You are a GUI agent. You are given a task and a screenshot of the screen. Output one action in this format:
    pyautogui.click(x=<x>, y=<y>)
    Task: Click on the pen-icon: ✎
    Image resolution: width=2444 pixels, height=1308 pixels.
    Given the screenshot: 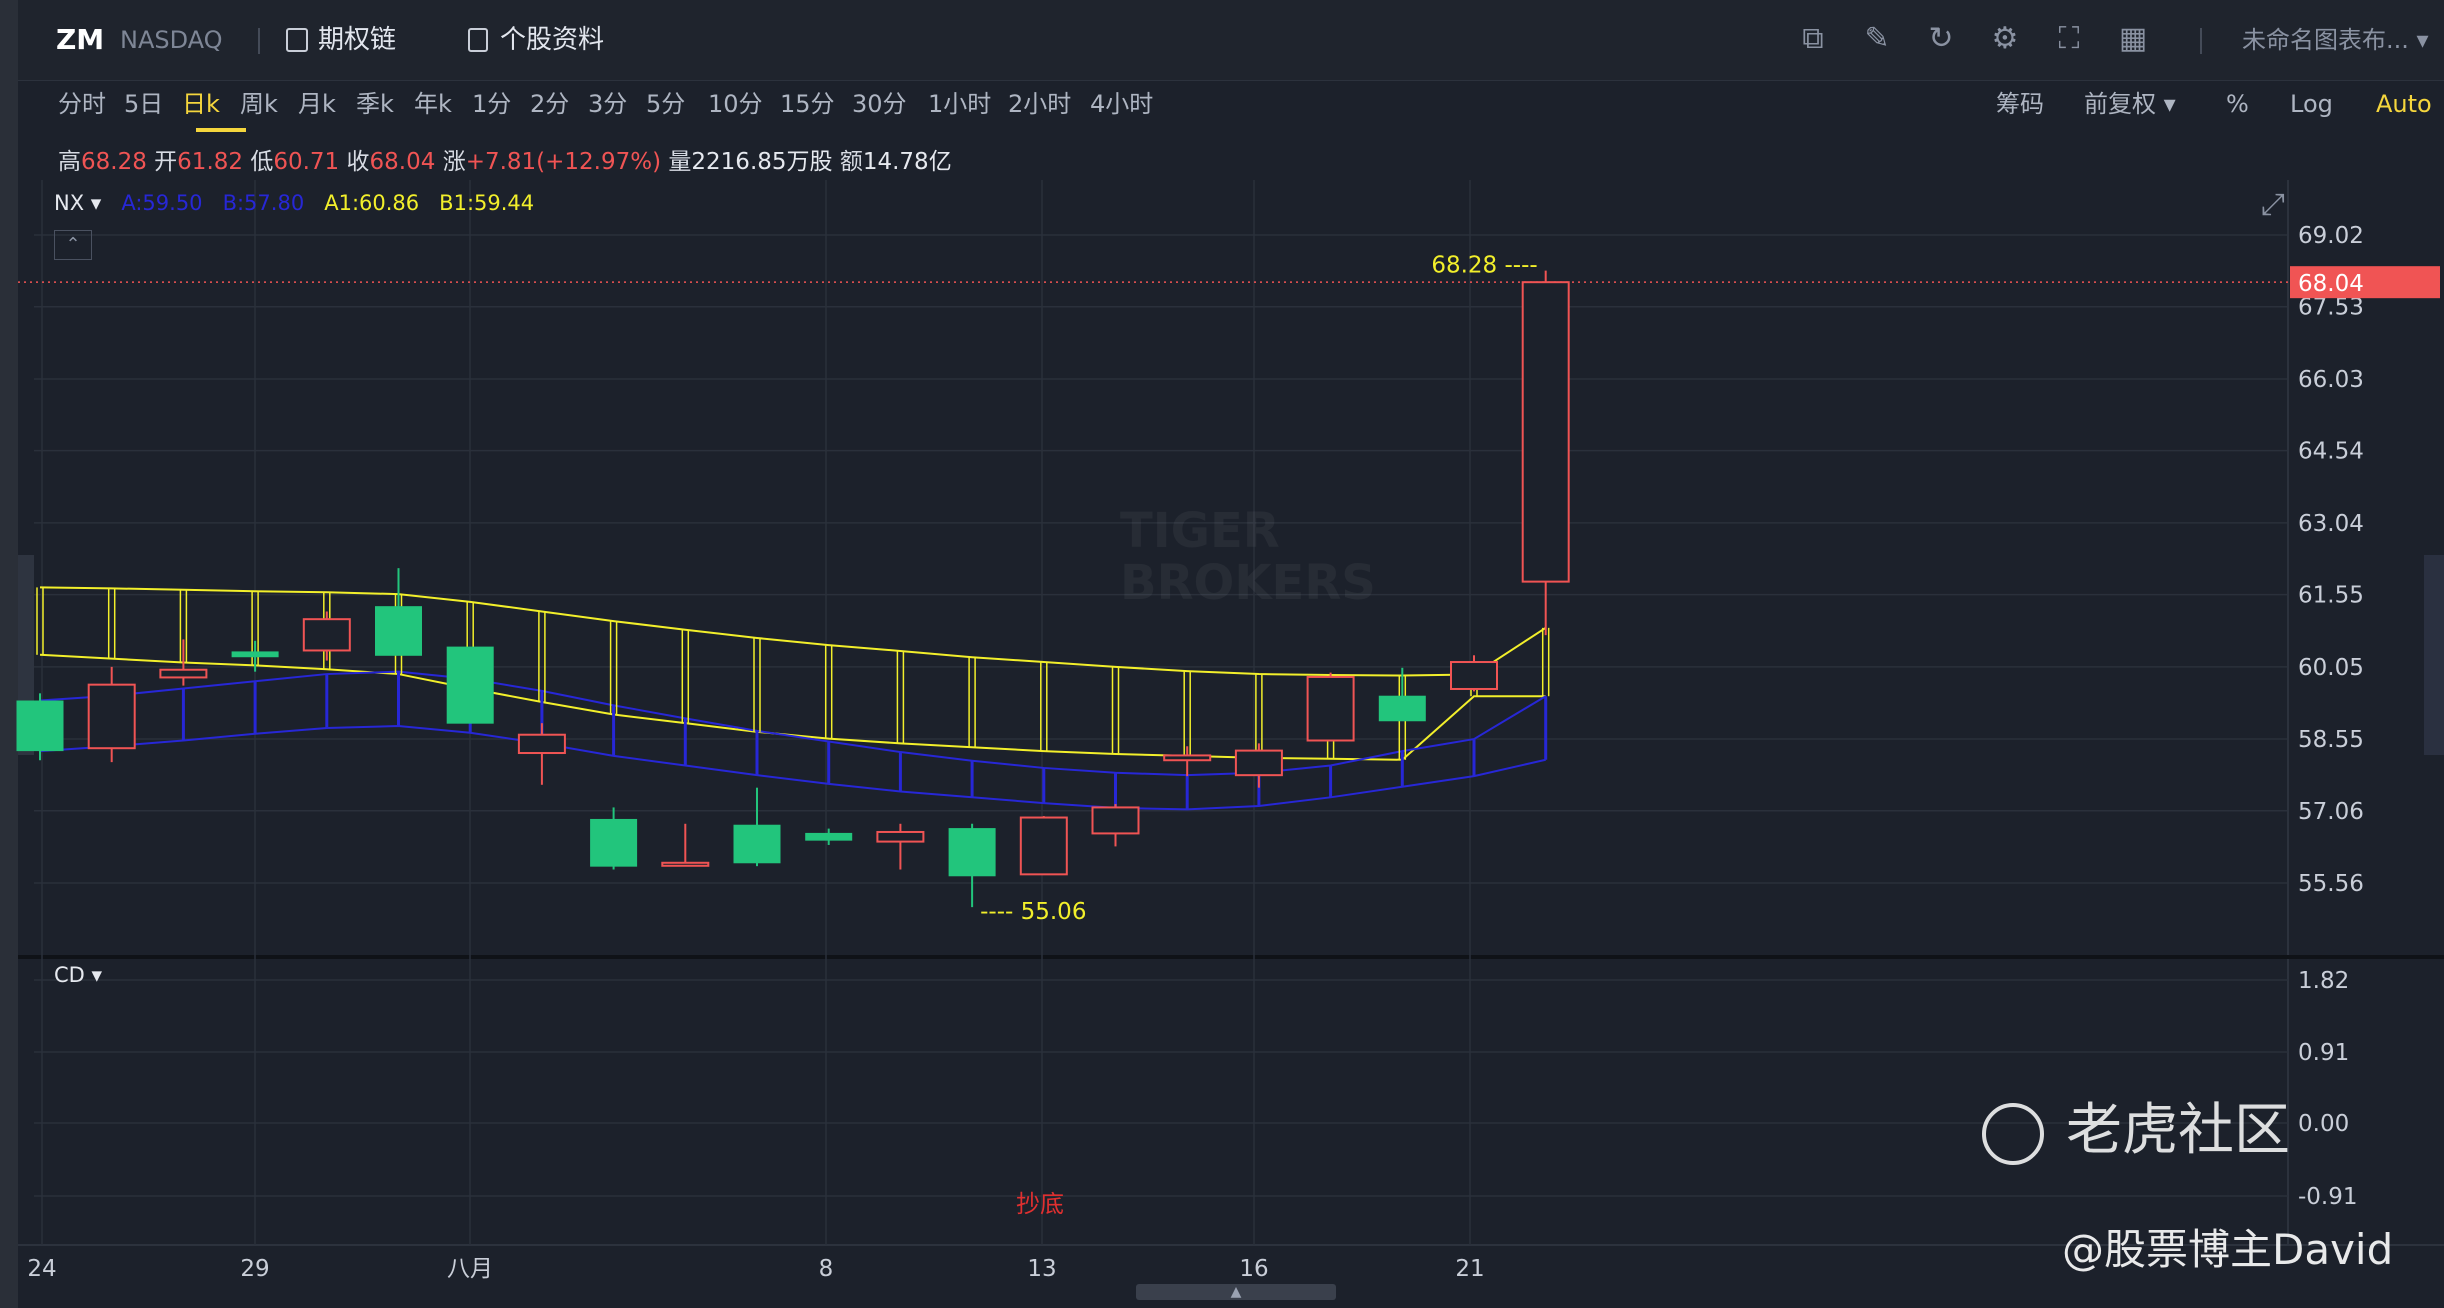 What is the action you would take?
    pyautogui.click(x=1877, y=38)
    